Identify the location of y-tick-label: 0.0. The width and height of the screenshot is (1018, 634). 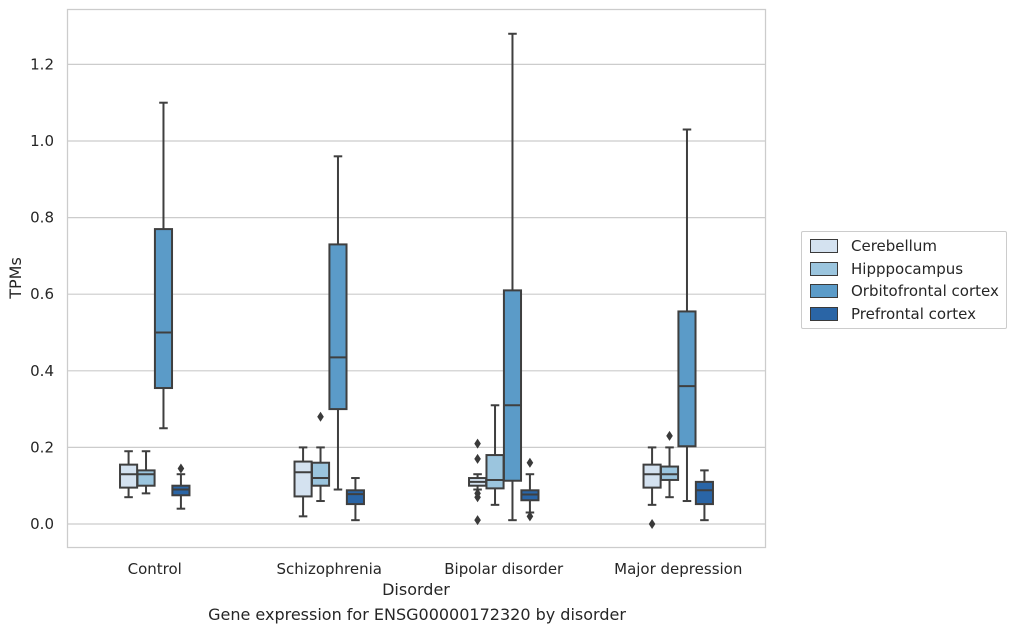
(42, 524).